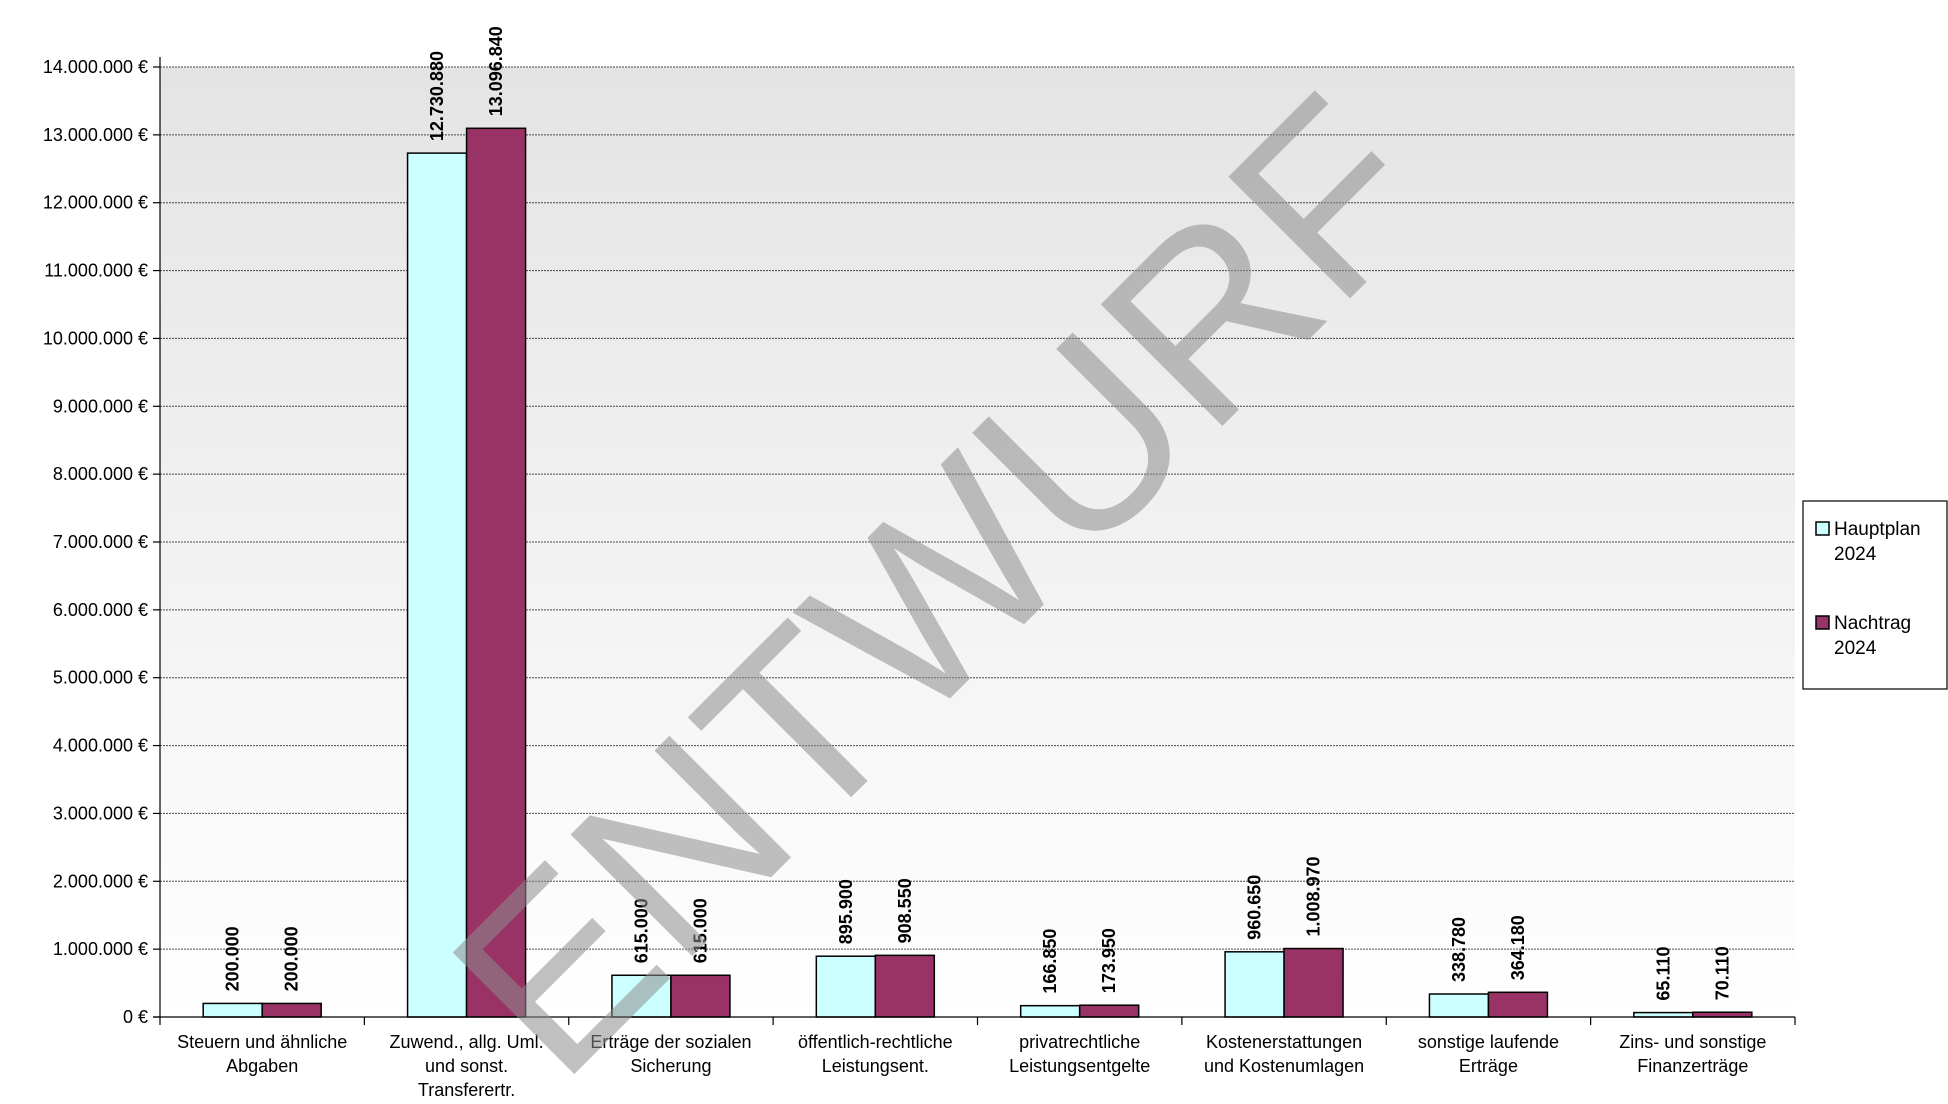 The height and width of the screenshot is (1104, 1948). What do you see at coordinates (1079, 1054) in the screenshot?
I see `x-tick-label: privatrechtliche Leistungsentgelte` at bounding box center [1079, 1054].